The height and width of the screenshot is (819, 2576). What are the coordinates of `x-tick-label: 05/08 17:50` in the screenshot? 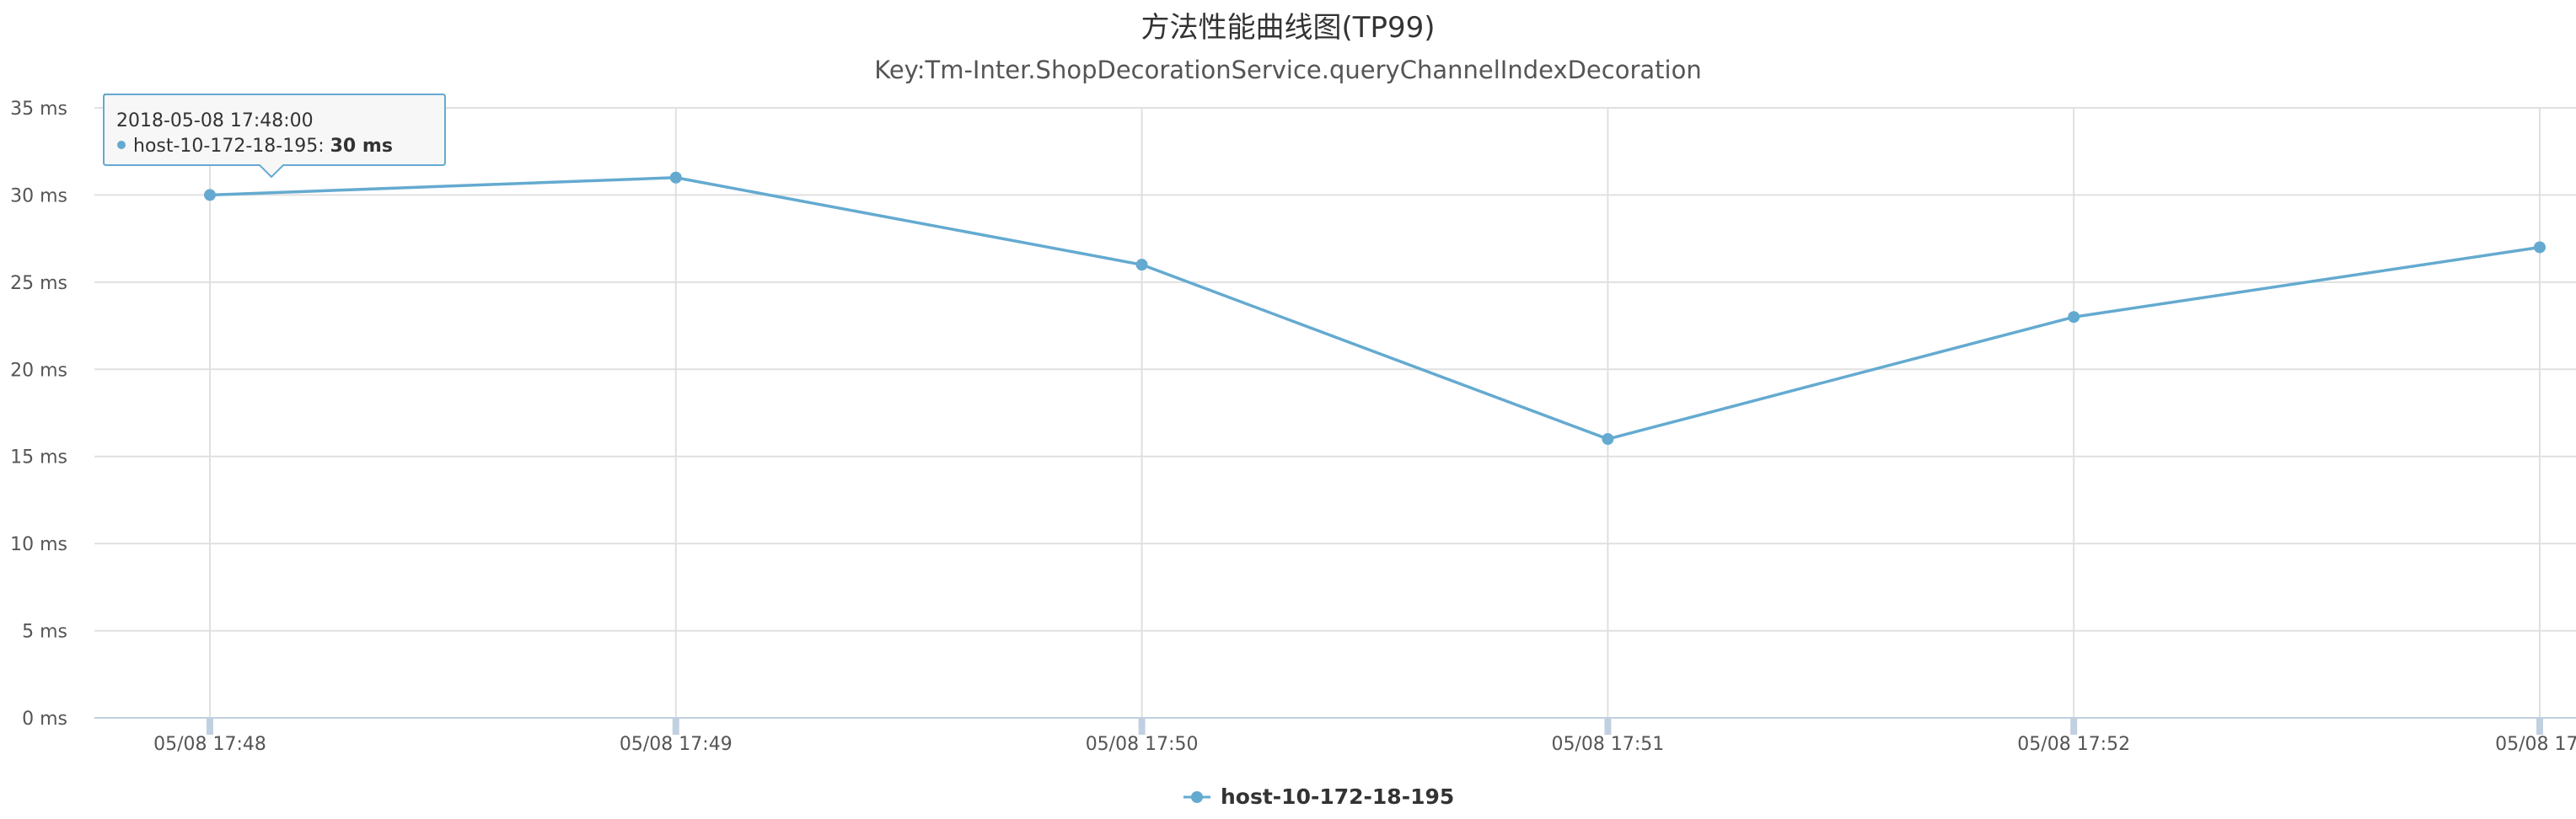 It's located at (1142, 744).